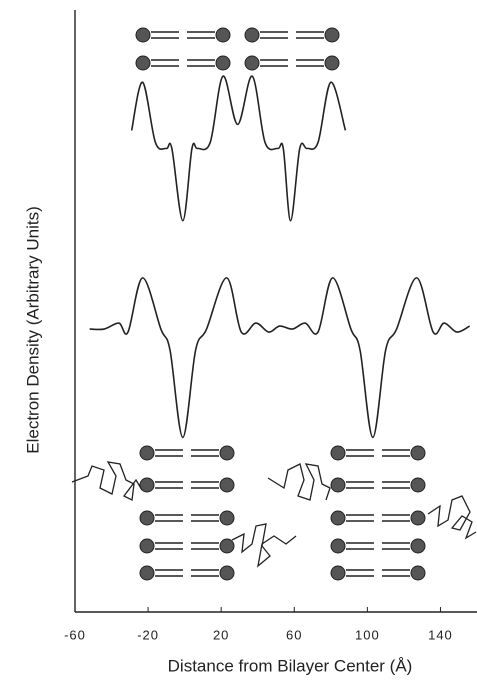 The width and height of the screenshot is (477, 683). I want to click on x-tick-label: 20, so click(221, 634).